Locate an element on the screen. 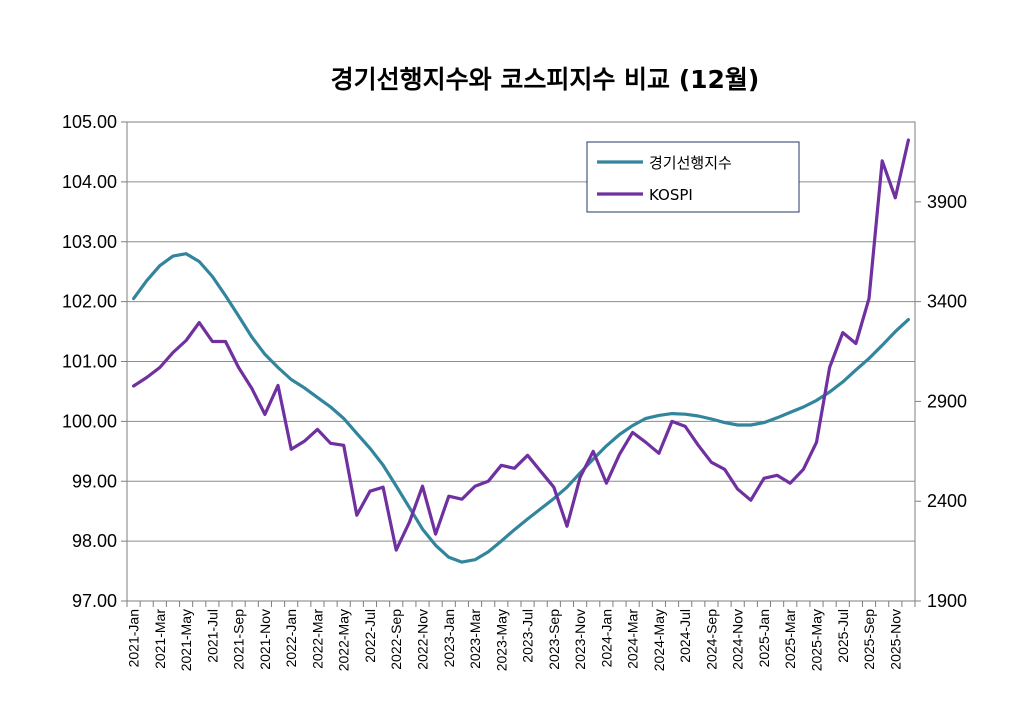 The width and height of the screenshot is (1024, 722). right-tick-label: 3900 is located at coordinates (947, 202).